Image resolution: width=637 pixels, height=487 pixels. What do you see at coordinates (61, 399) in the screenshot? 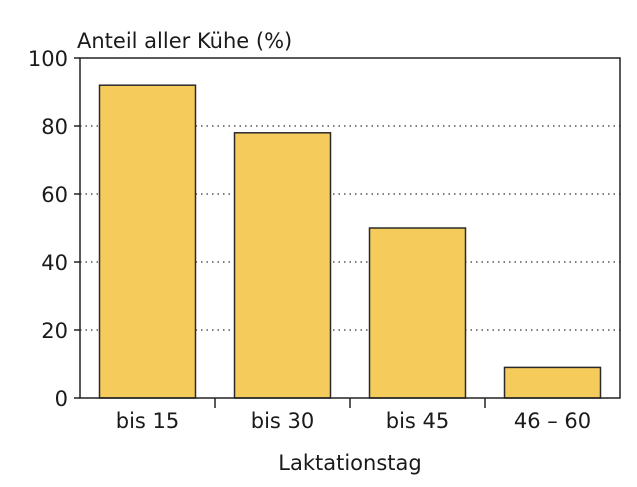
I see `y-tick-label: 0` at bounding box center [61, 399].